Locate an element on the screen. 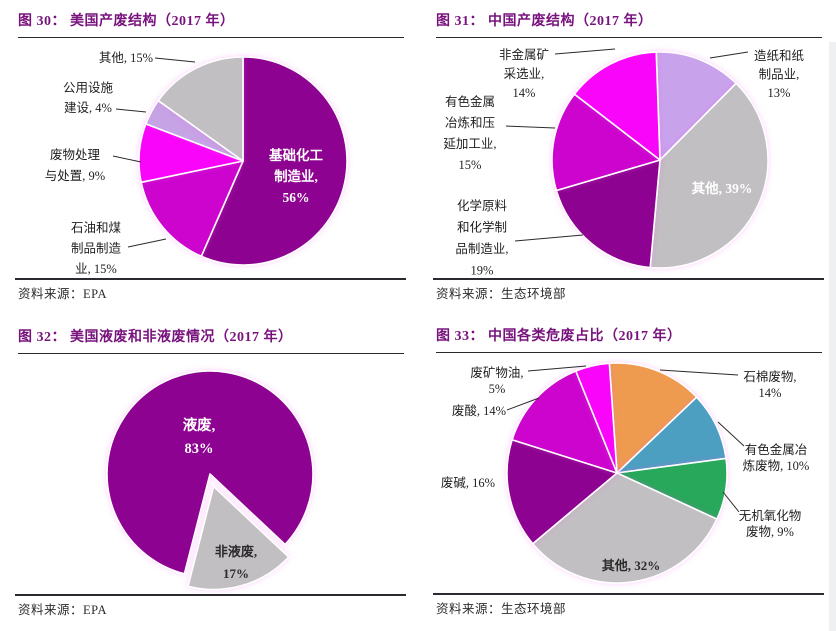 The image size is (836, 631). pie-label-waste-treatment-disposal: 废物处理与处置, 9% is located at coordinates (75, 165).